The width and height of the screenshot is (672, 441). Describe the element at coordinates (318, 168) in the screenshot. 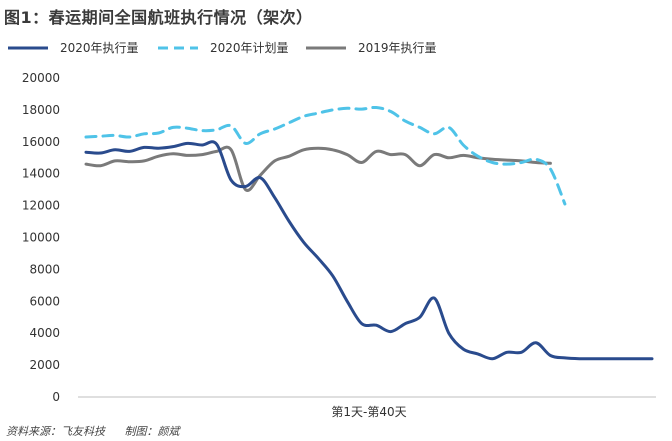

I see `series-line-2019-actual` at that location.